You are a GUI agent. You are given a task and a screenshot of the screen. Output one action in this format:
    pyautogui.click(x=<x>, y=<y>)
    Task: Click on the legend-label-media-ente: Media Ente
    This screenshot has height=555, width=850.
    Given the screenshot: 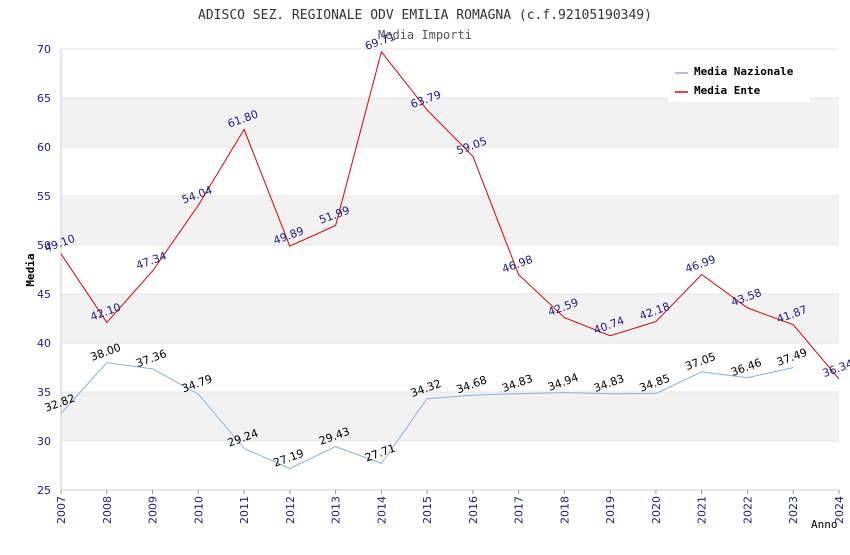 What is the action you would take?
    pyautogui.click(x=727, y=90)
    